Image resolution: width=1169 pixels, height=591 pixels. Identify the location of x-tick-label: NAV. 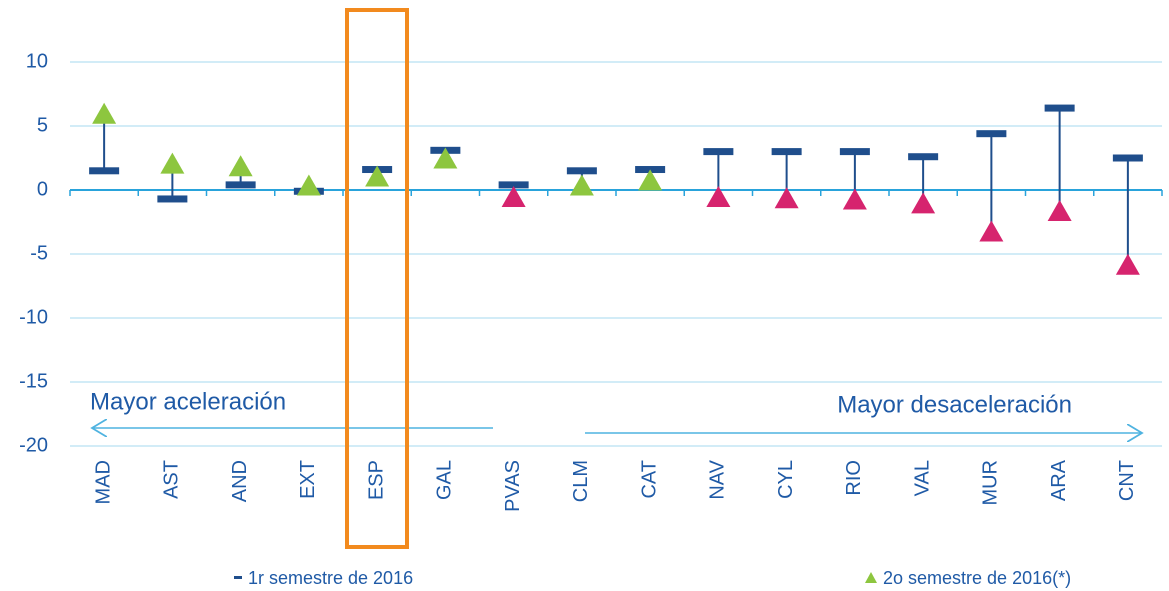
(718, 479).